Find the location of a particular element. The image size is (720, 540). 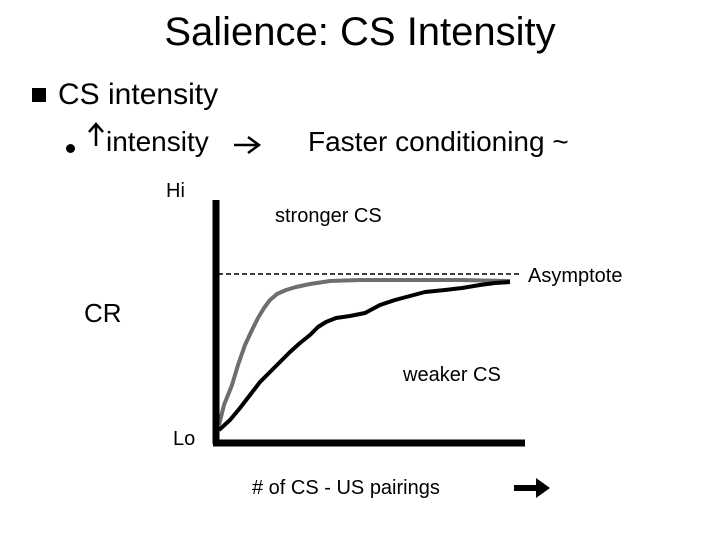

bullet-cs-intensity: CS intensity is located at coordinates (138, 94).